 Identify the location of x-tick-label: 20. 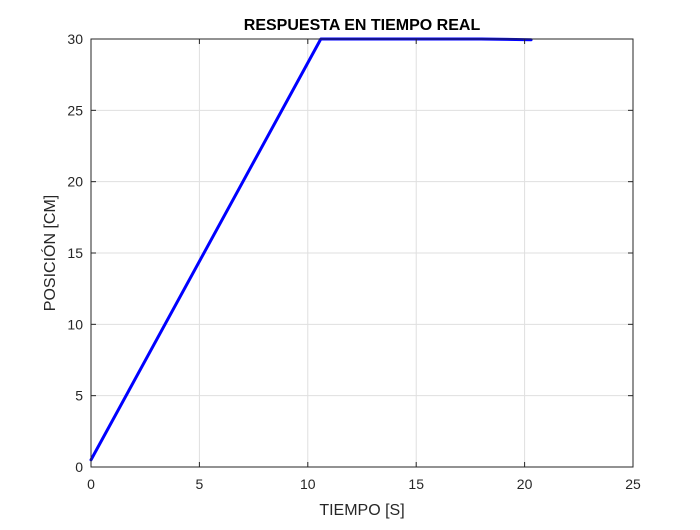
(525, 484).